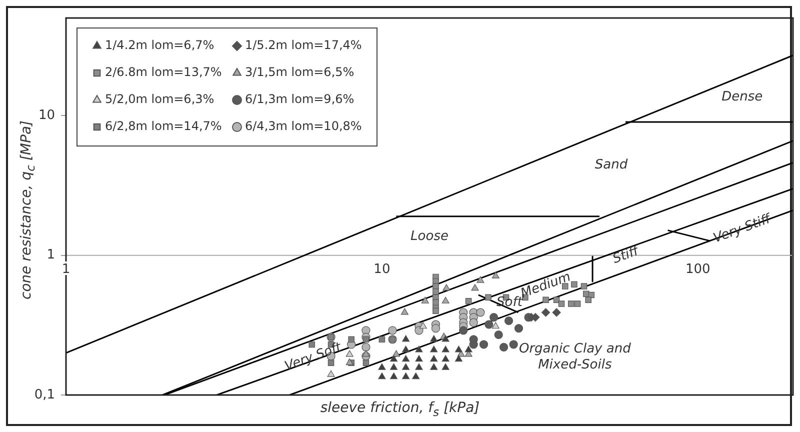  I want to click on annotation: Soft, so click(510, 302).